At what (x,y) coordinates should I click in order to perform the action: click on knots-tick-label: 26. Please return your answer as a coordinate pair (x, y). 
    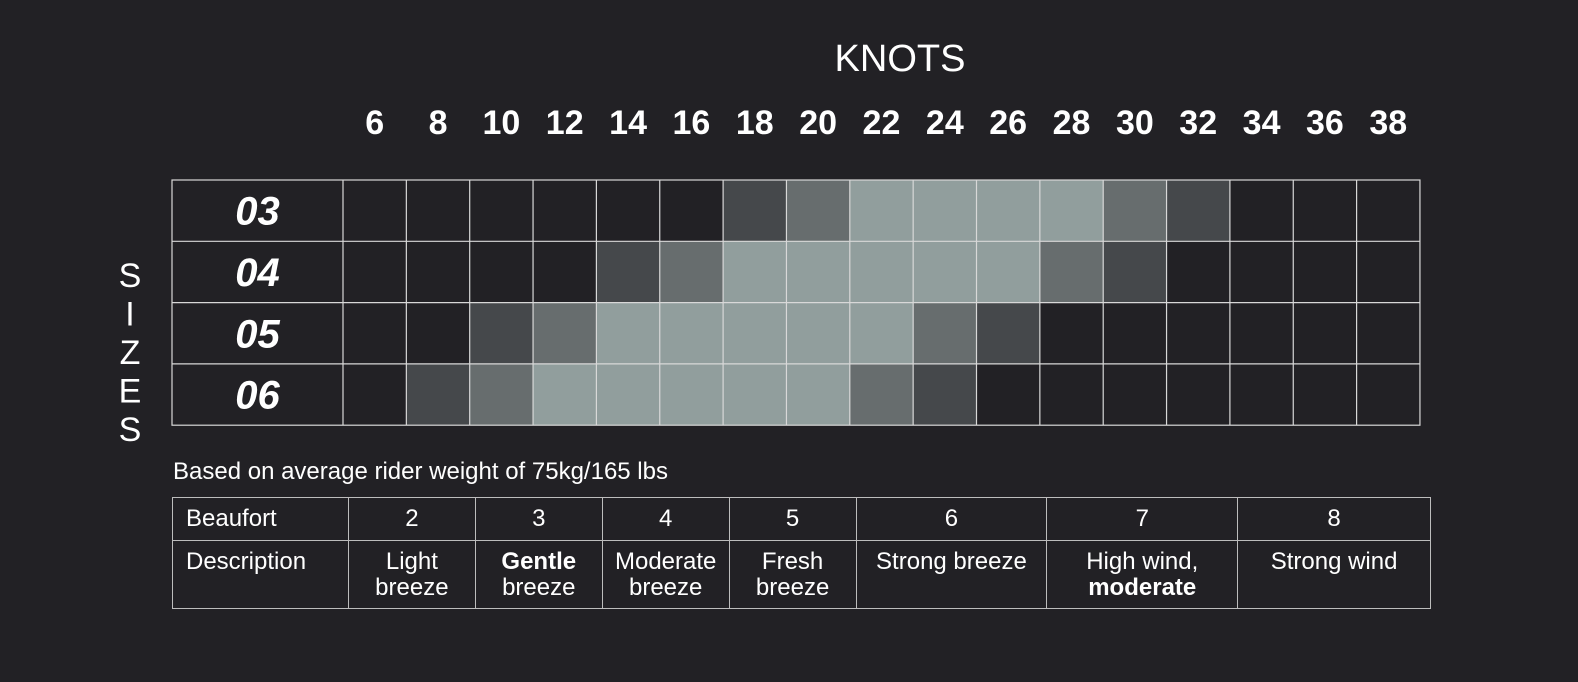
    Looking at the image, I should click on (1008, 123).